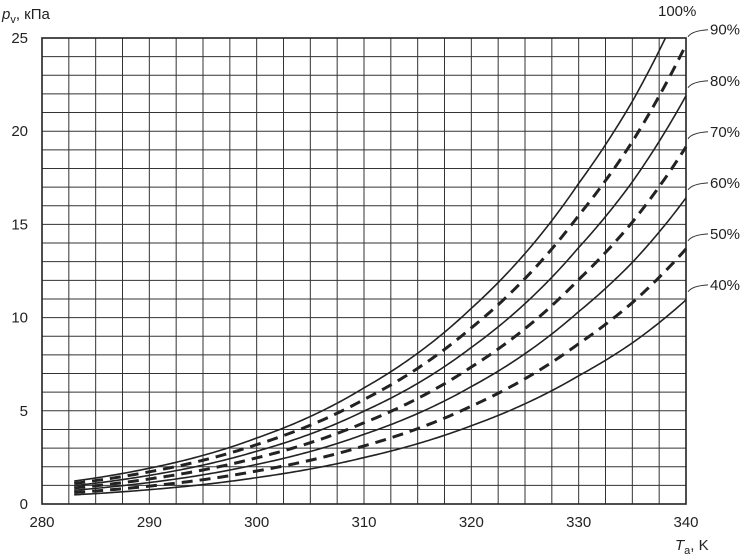 This screenshot has height=560, width=747. I want to click on x-tick-label: 330, so click(578, 522).